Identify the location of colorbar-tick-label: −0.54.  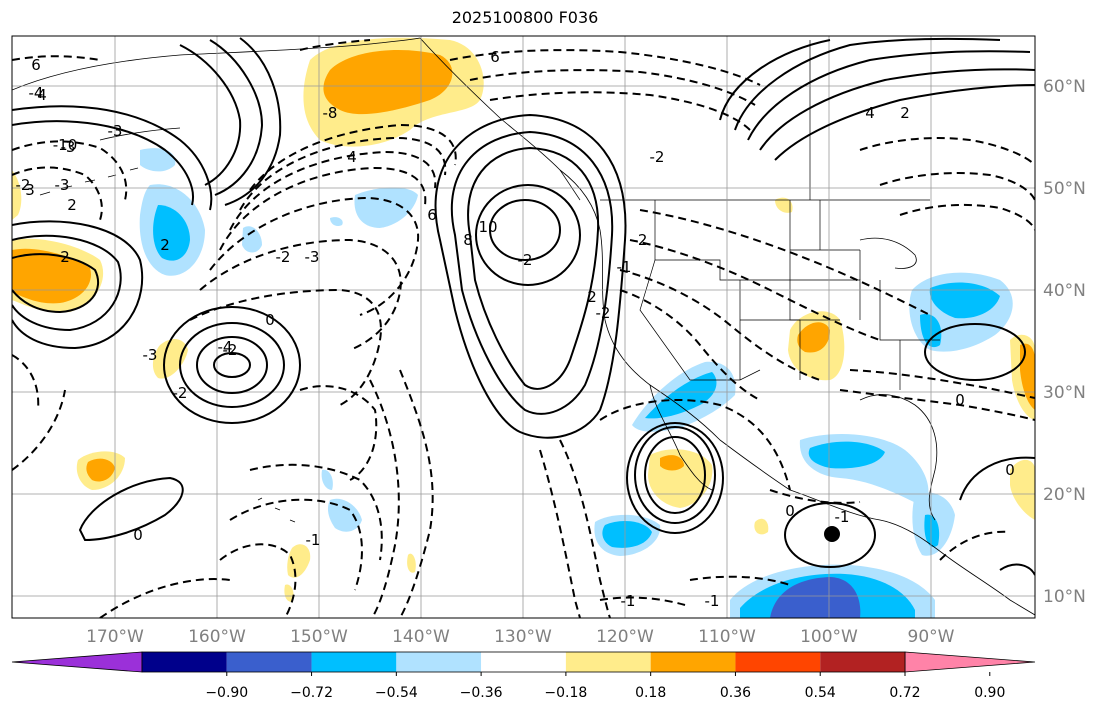
(396, 693).